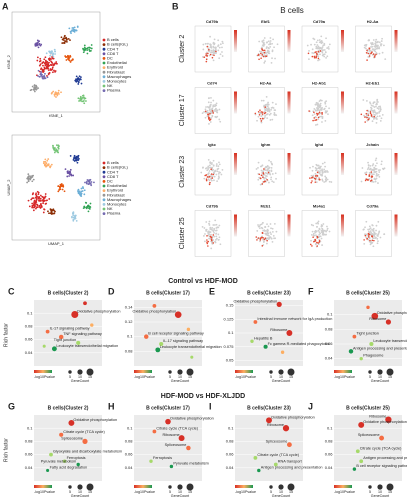 The width and height of the screenshot is (407, 500). What do you see at coordinates (118, 44) in the screenshot?
I see `legend-label: B cells(IGL)` at bounding box center [118, 44].